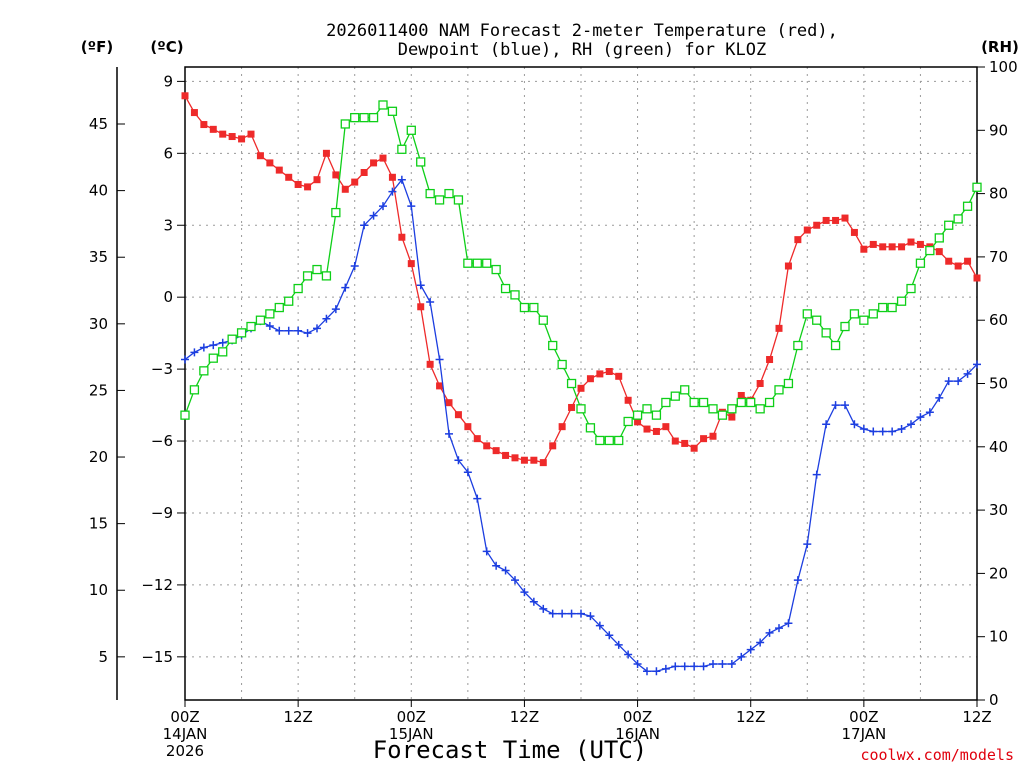 Image resolution: width=1024 pixels, height=768 pixels. Describe the element at coordinates (166, 47) in the screenshot. I see `celsius-unit-label: (ºC)` at that location.